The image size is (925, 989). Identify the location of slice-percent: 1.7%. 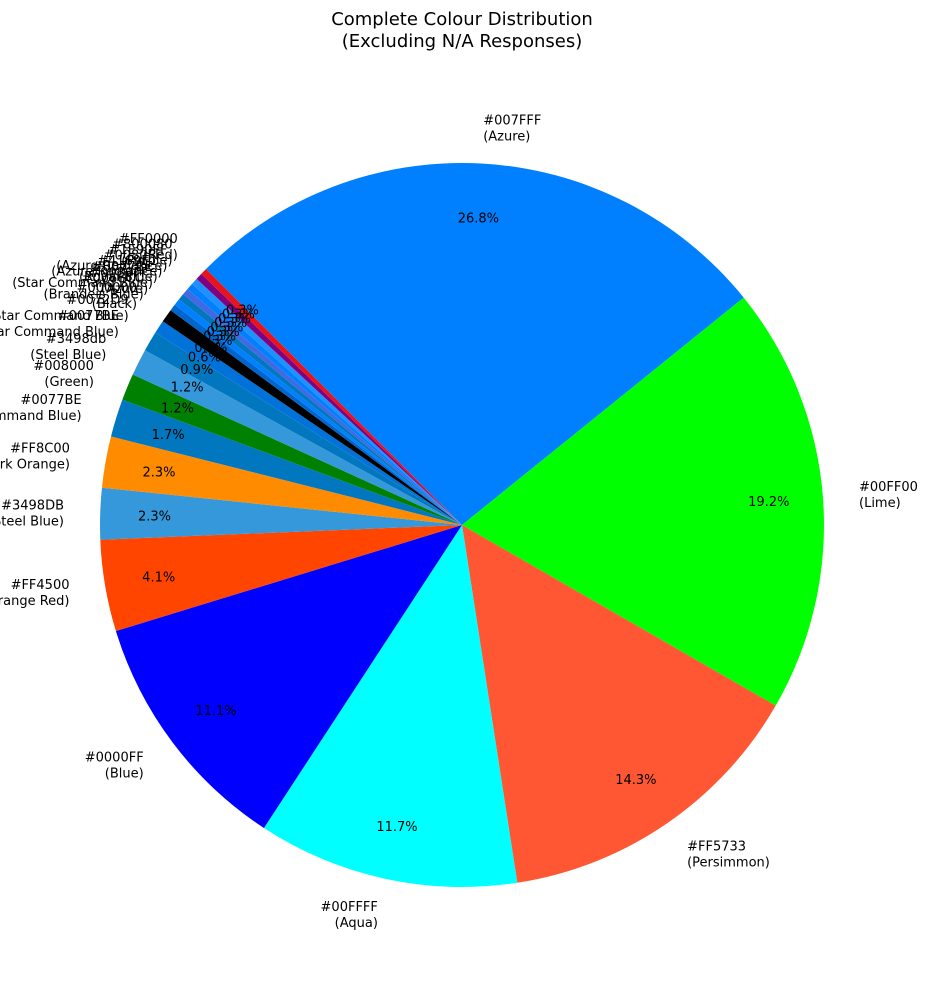
(168, 435).